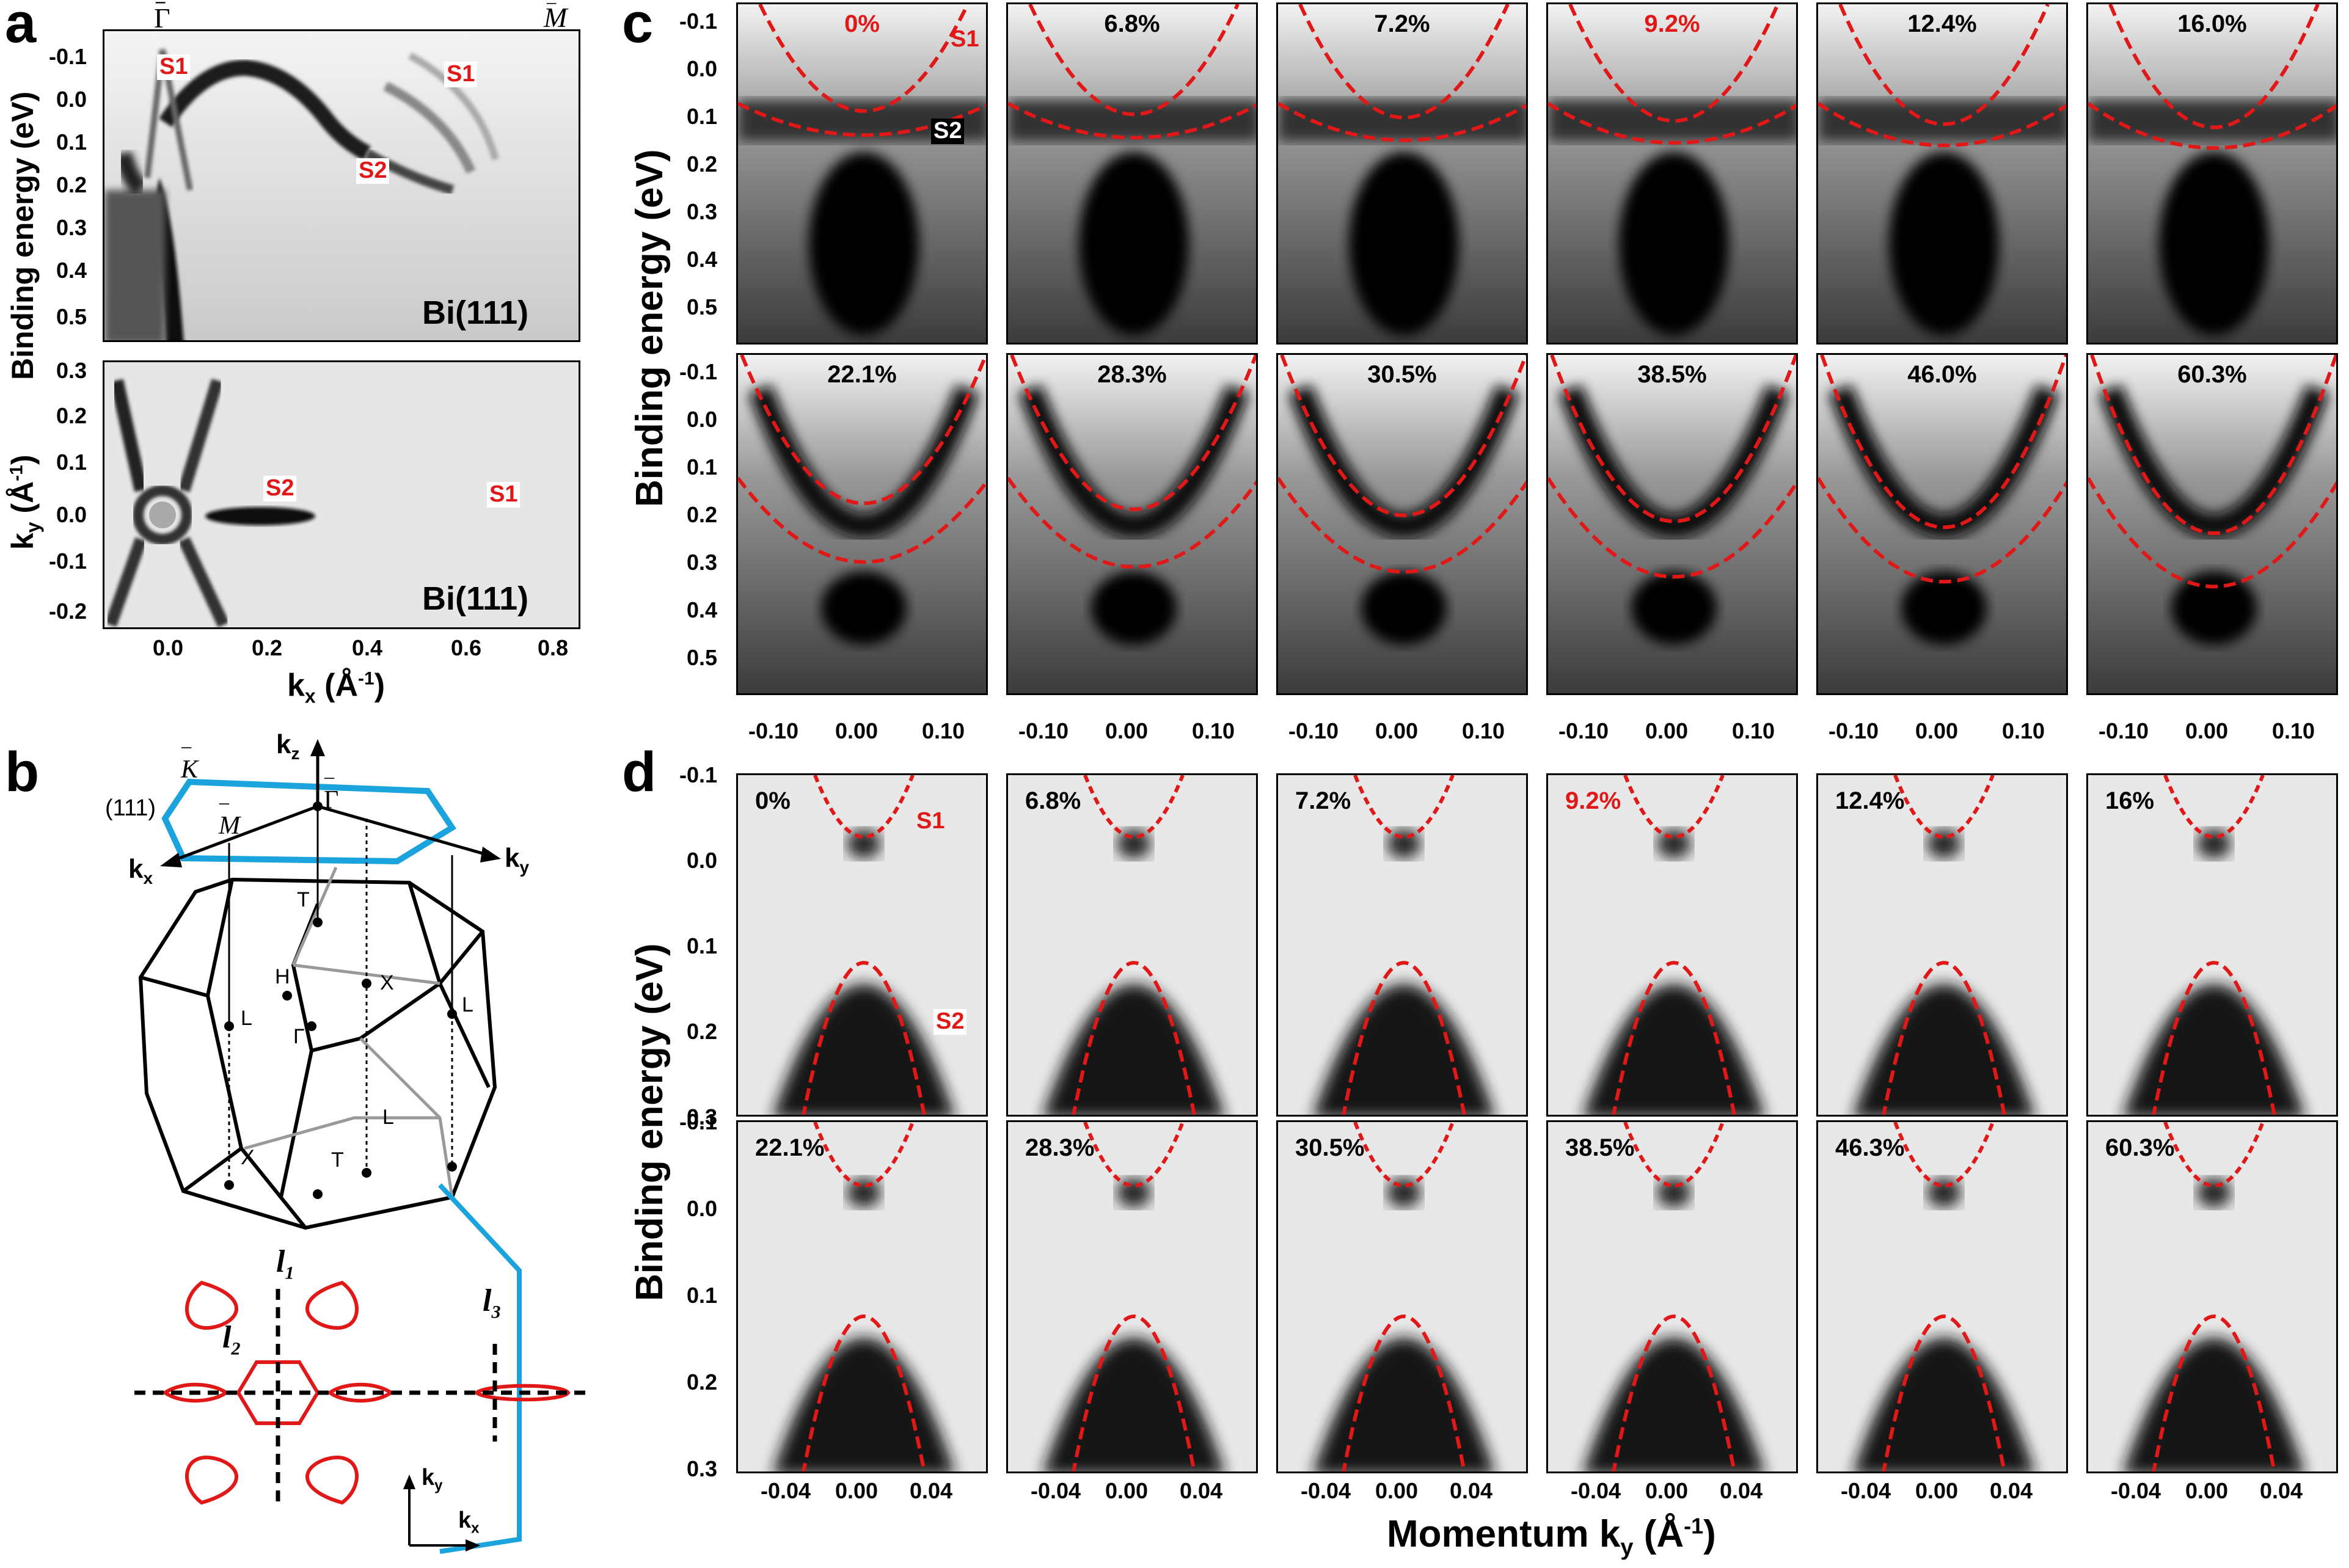 This screenshot has width=2349, height=1568. I want to click on concentration-label: 6.8%, so click(1132, 23).